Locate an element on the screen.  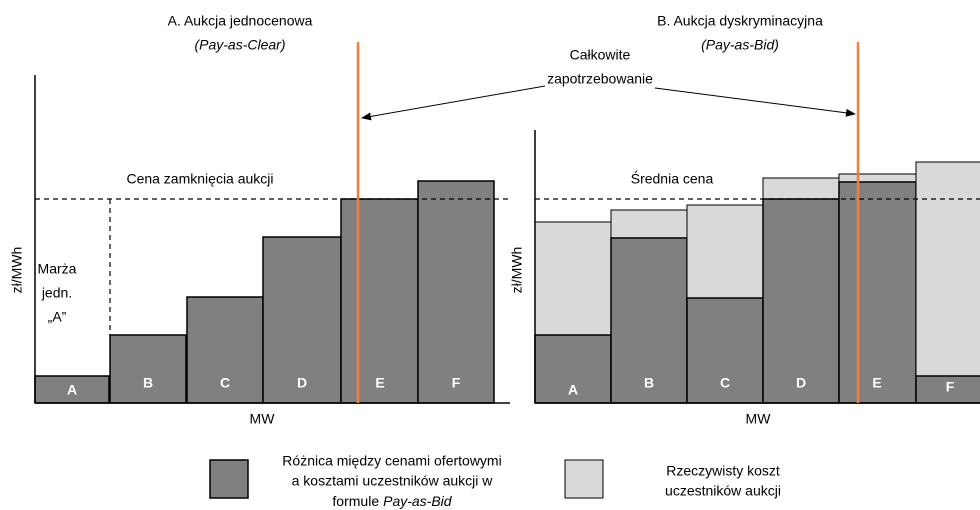
title: A. Aukcja jednocenowa is located at coordinates (240, 21).